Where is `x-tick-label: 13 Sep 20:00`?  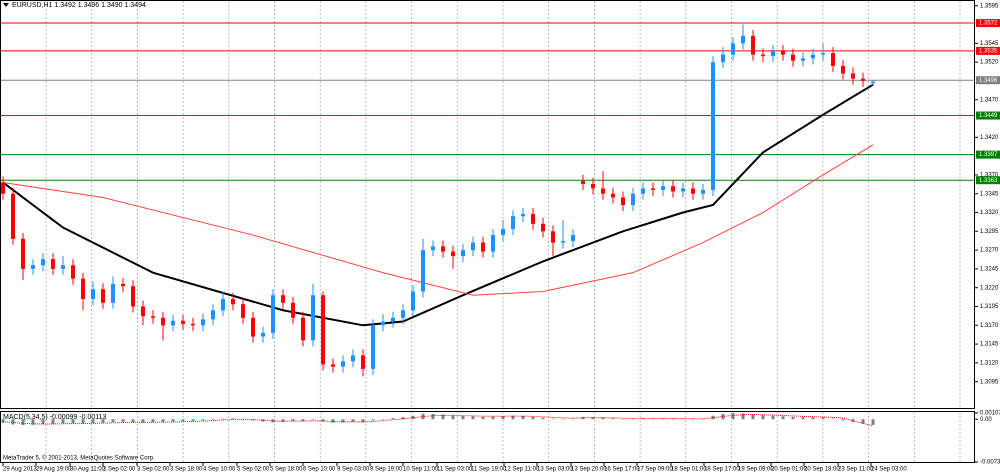 x-tick-label: 13 Sep 20:00 is located at coordinates (589, 470).